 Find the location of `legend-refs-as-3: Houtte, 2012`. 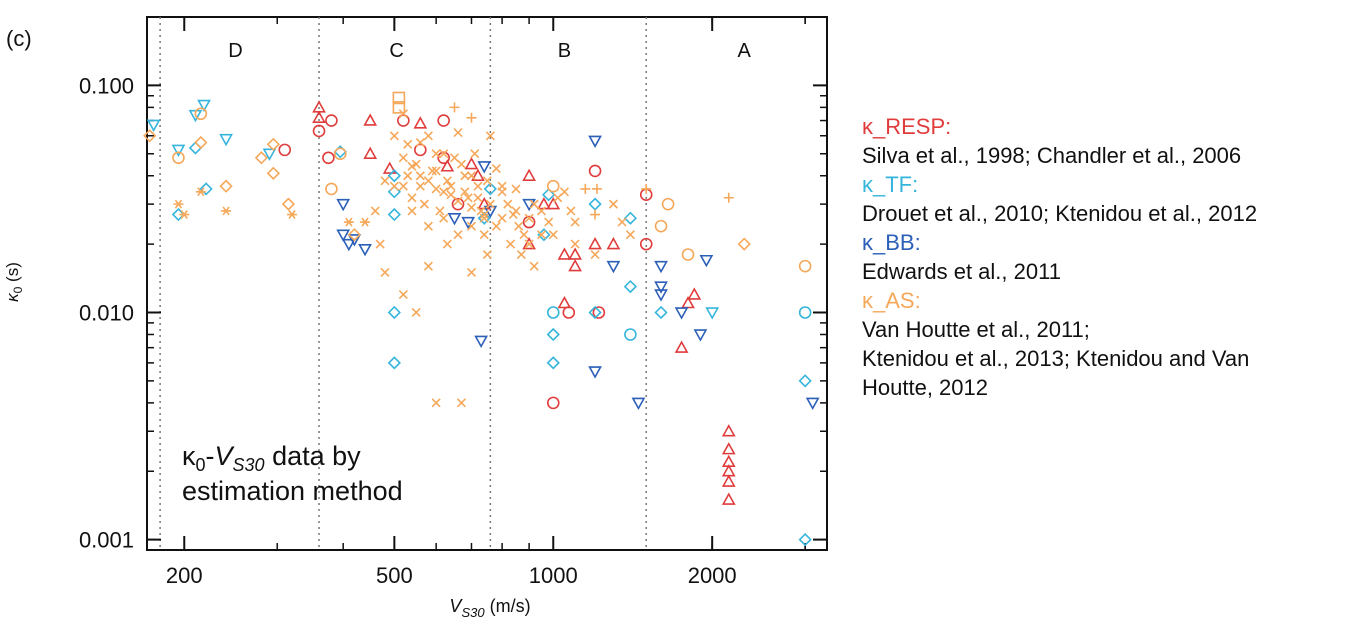

legend-refs-as-3: Houtte, 2012 is located at coordinates (925, 387).